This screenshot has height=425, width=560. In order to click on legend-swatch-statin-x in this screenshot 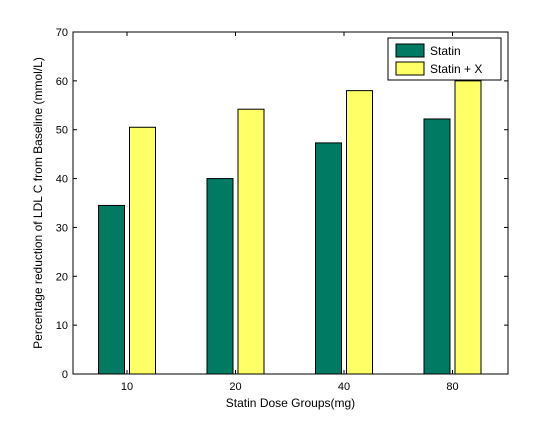, I will do `click(410, 68)`.